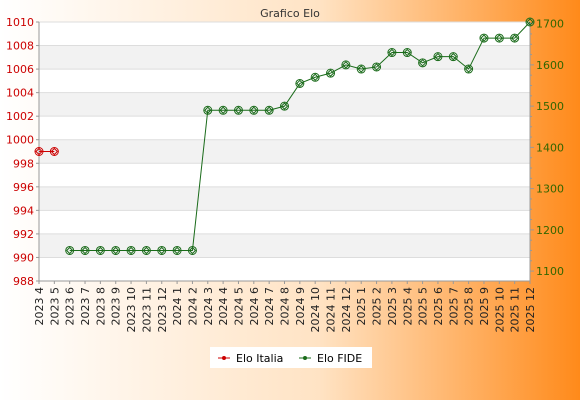 The height and width of the screenshot is (400, 580). What do you see at coordinates (259, 358) in the screenshot?
I see `legend-label: Elo Italia` at bounding box center [259, 358].